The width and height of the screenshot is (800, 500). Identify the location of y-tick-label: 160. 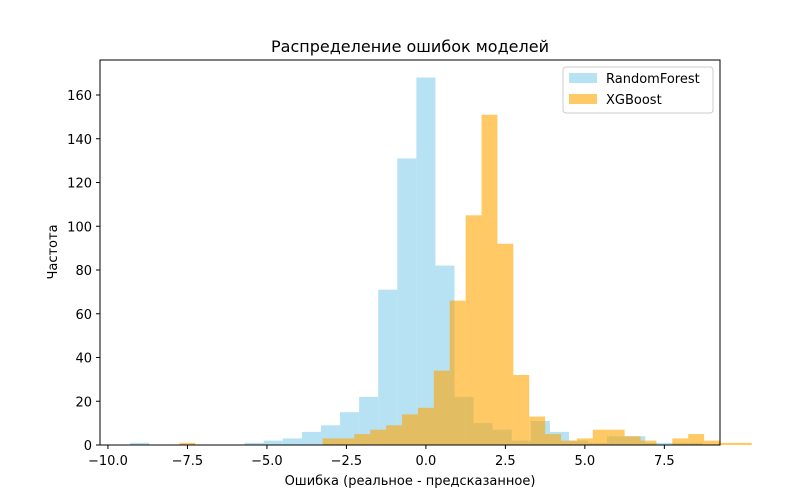
(79, 96).